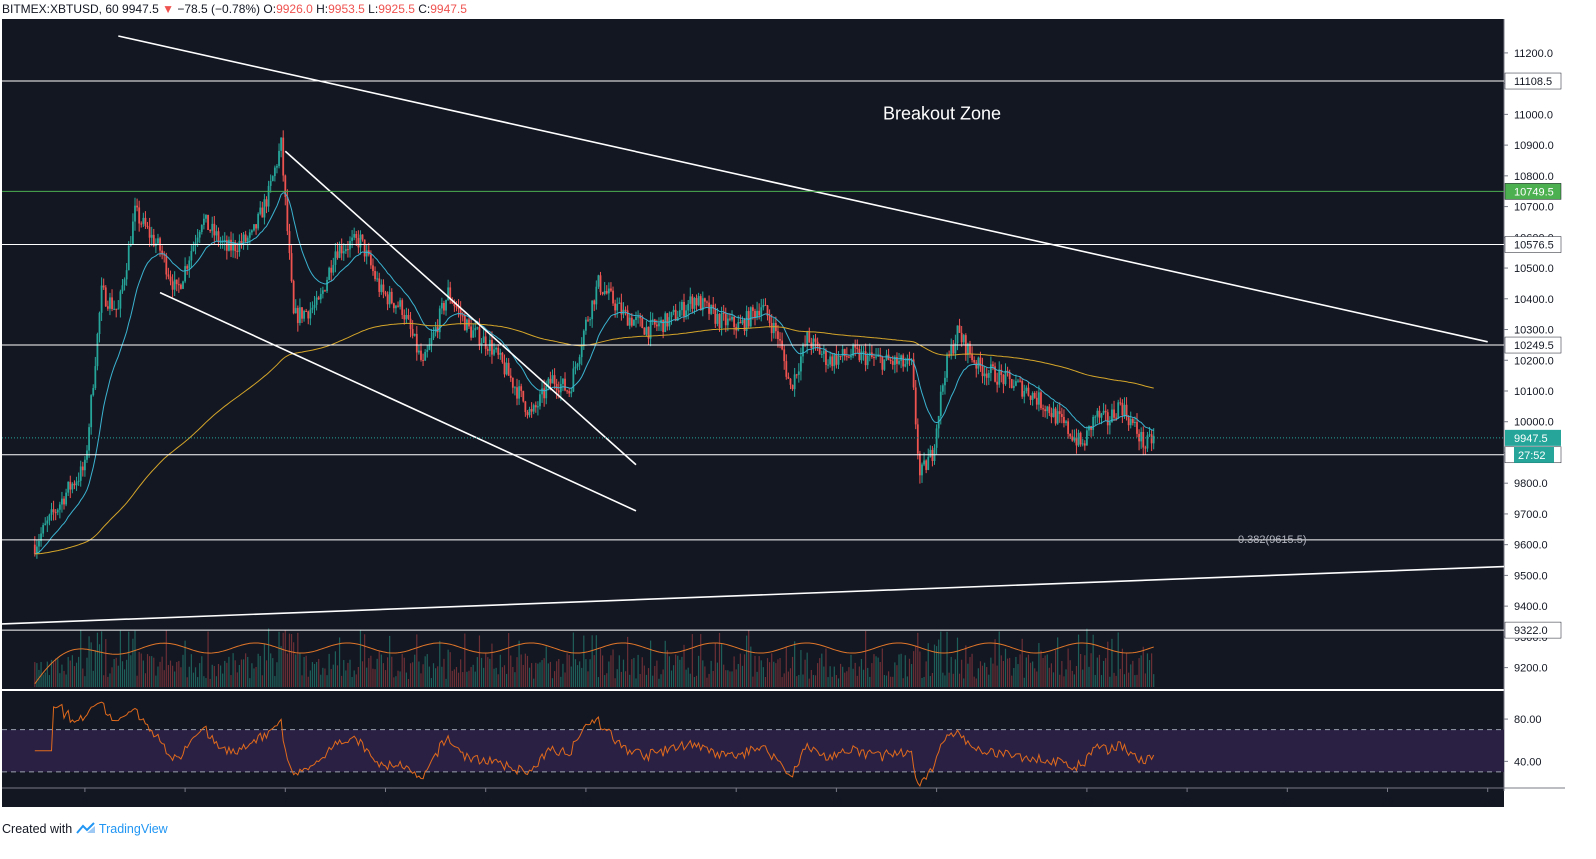  I want to click on tradingview-brand: TradingView, so click(133, 829).